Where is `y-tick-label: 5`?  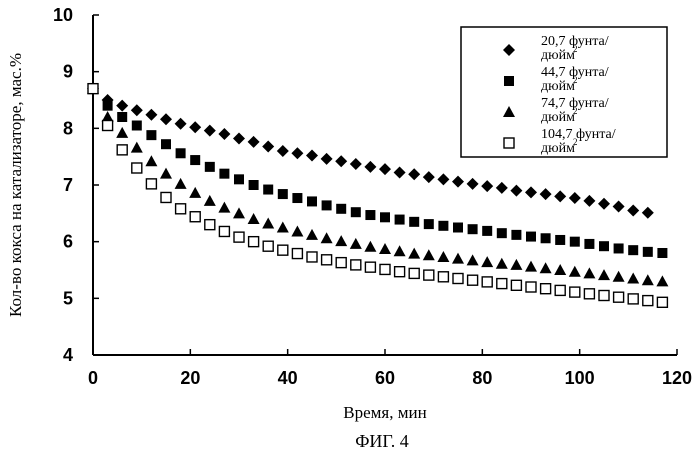 y-tick-label: 5 is located at coordinates (68, 298).